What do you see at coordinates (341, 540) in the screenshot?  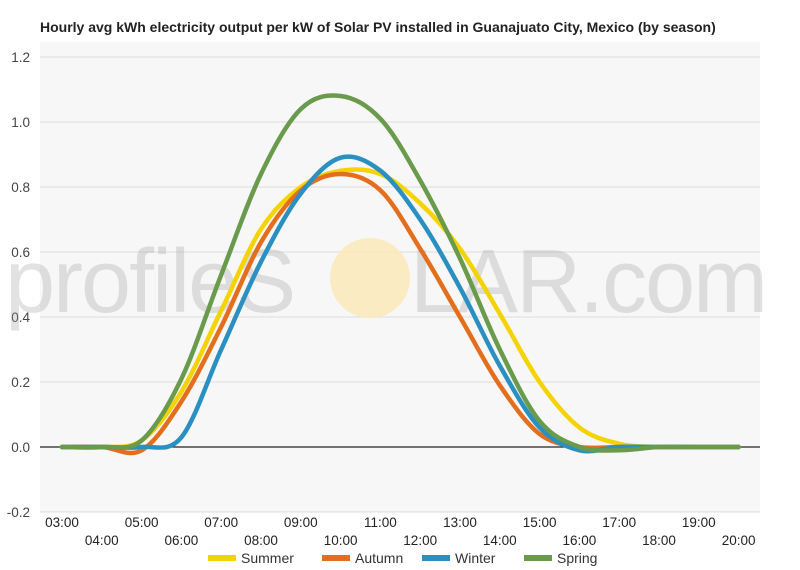 I see `x-tick-label: 10:00` at bounding box center [341, 540].